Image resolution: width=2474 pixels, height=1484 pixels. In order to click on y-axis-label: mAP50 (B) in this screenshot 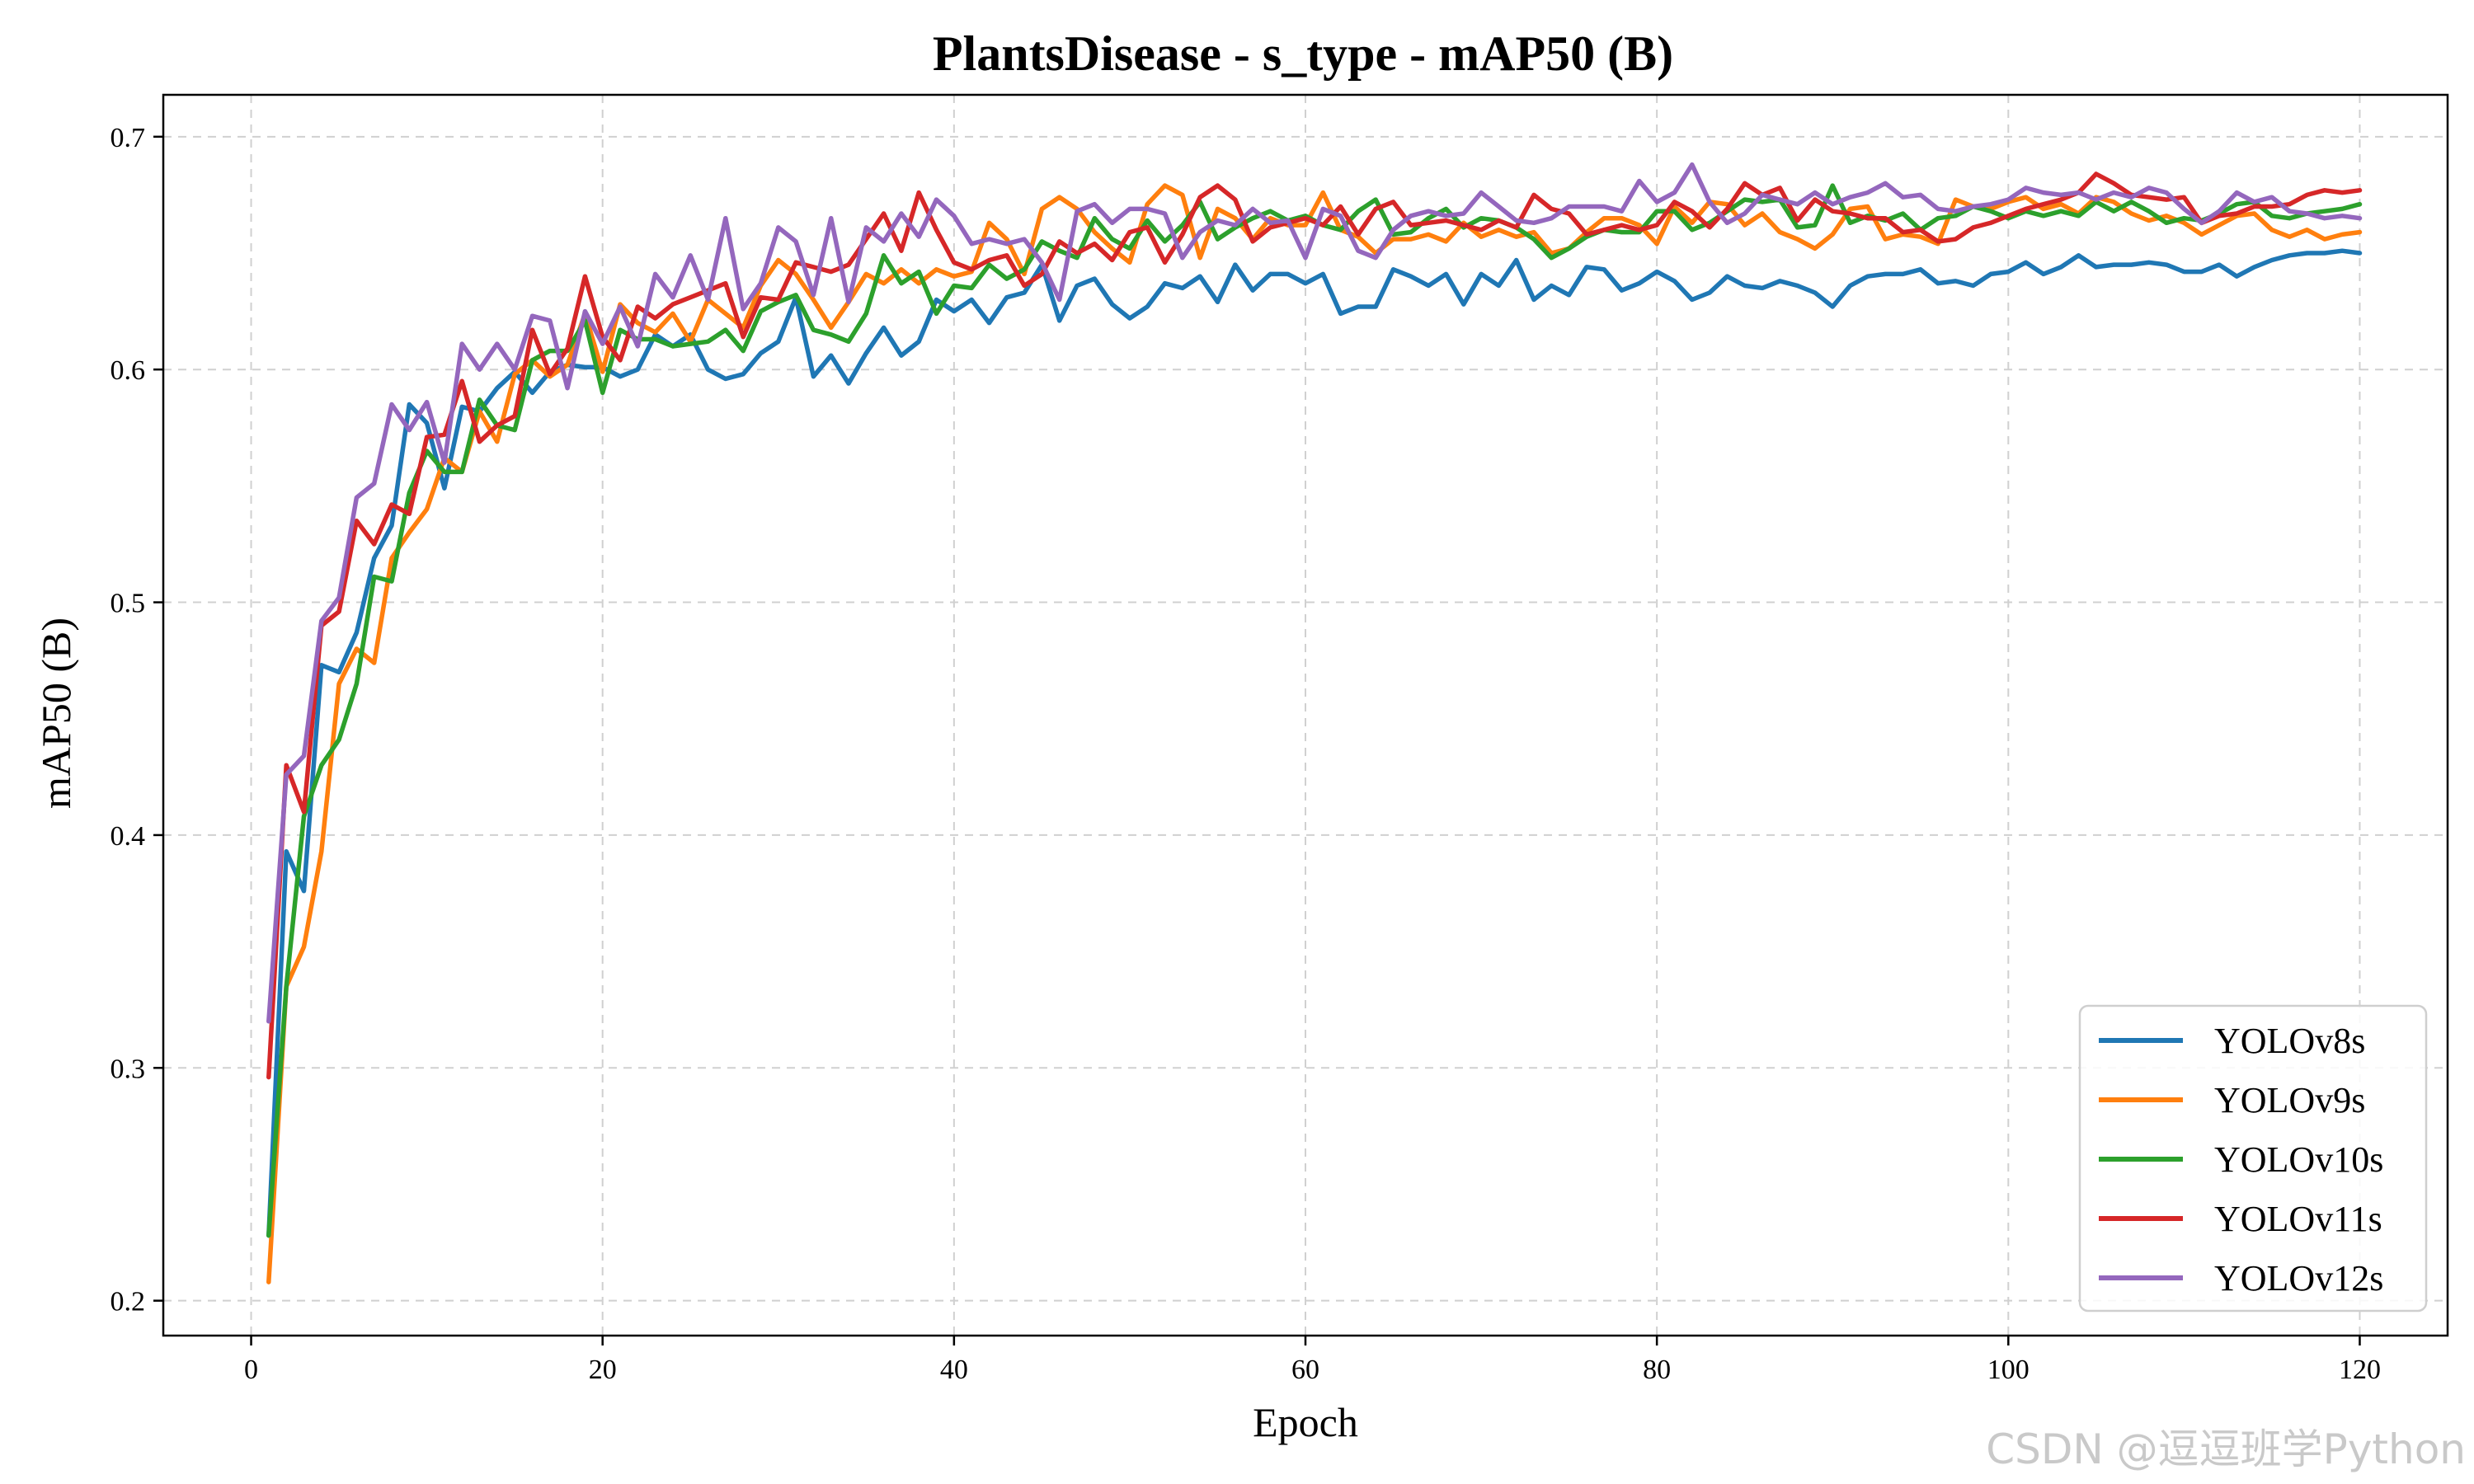, I will do `click(56, 713)`.